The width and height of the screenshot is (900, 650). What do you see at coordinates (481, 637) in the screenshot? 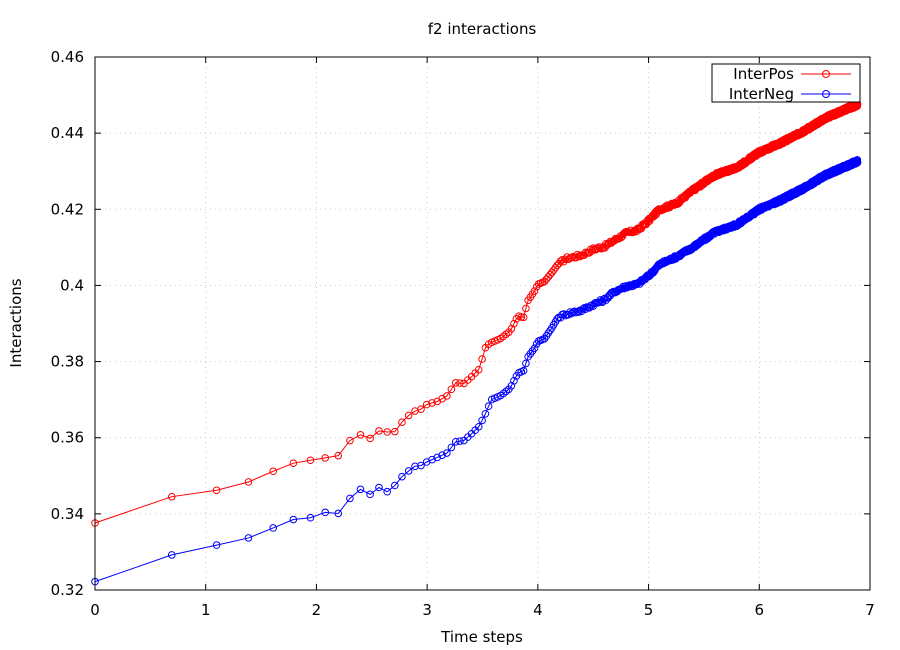
I see `x-axis-title: Time steps` at bounding box center [481, 637].